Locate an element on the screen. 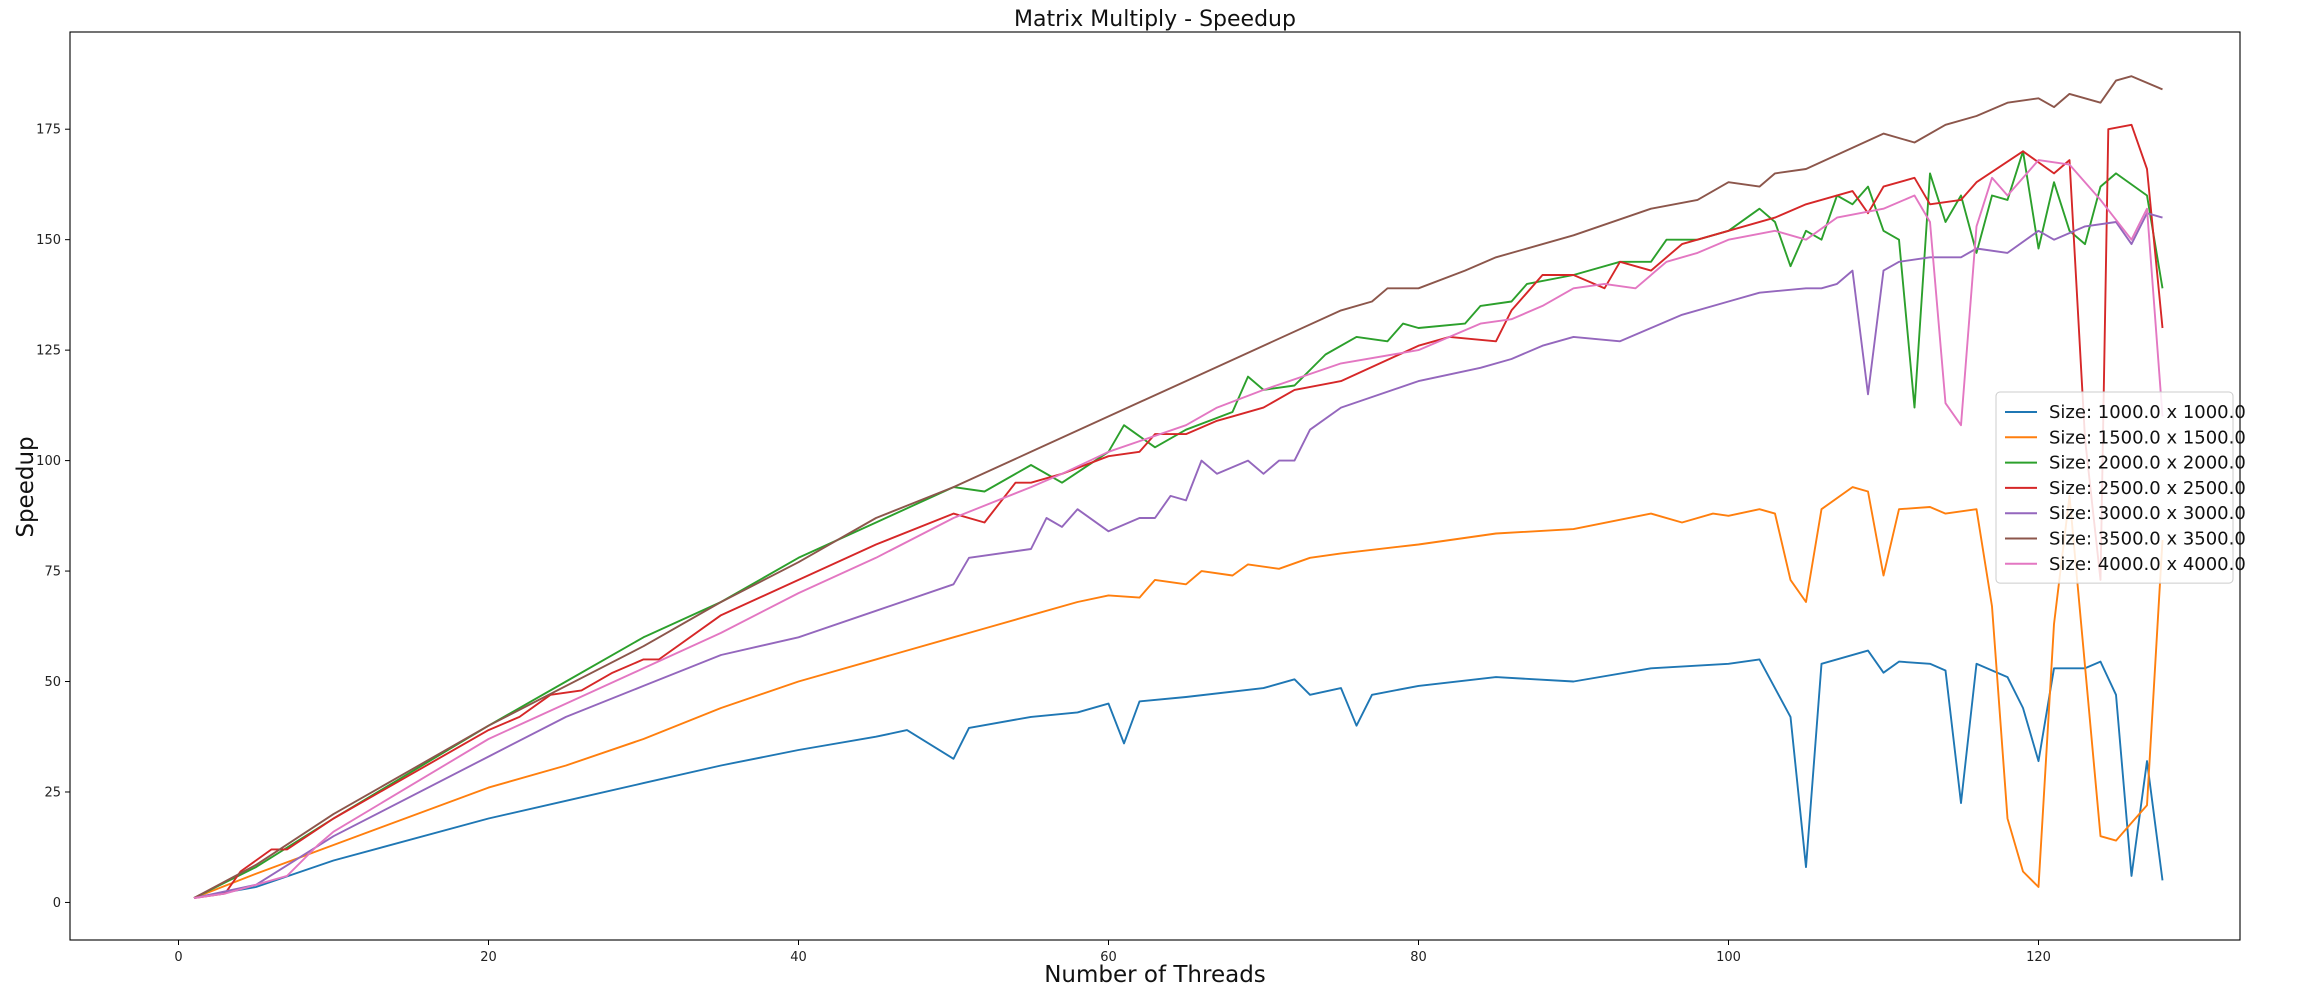  y-tick-label: 125 is located at coordinates (48, 351).